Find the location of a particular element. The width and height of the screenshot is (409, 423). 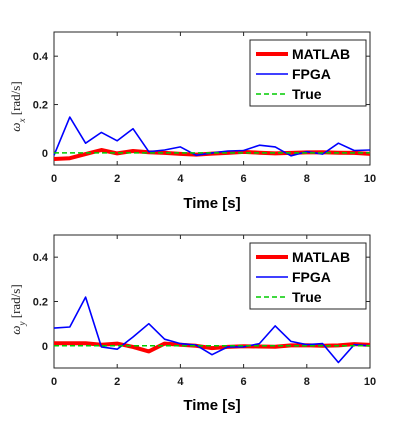

series-line-matlab is located at coordinates (212, 347).